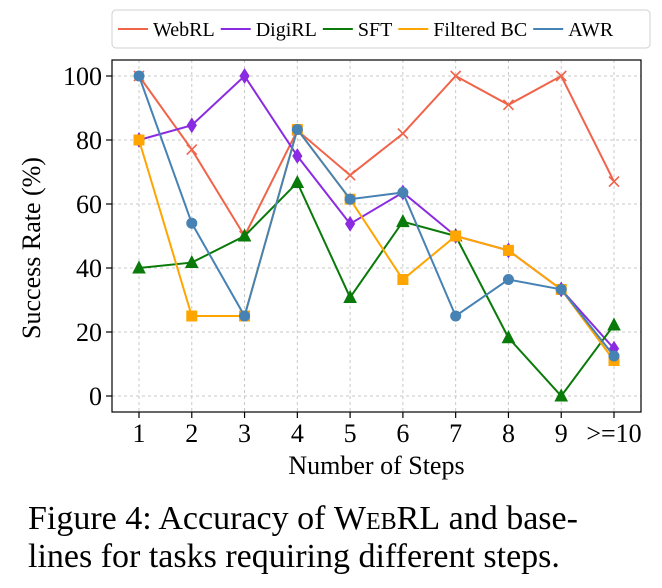 The width and height of the screenshot is (662, 588). I want to click on y-tick-label: 60, so click(89, 204).